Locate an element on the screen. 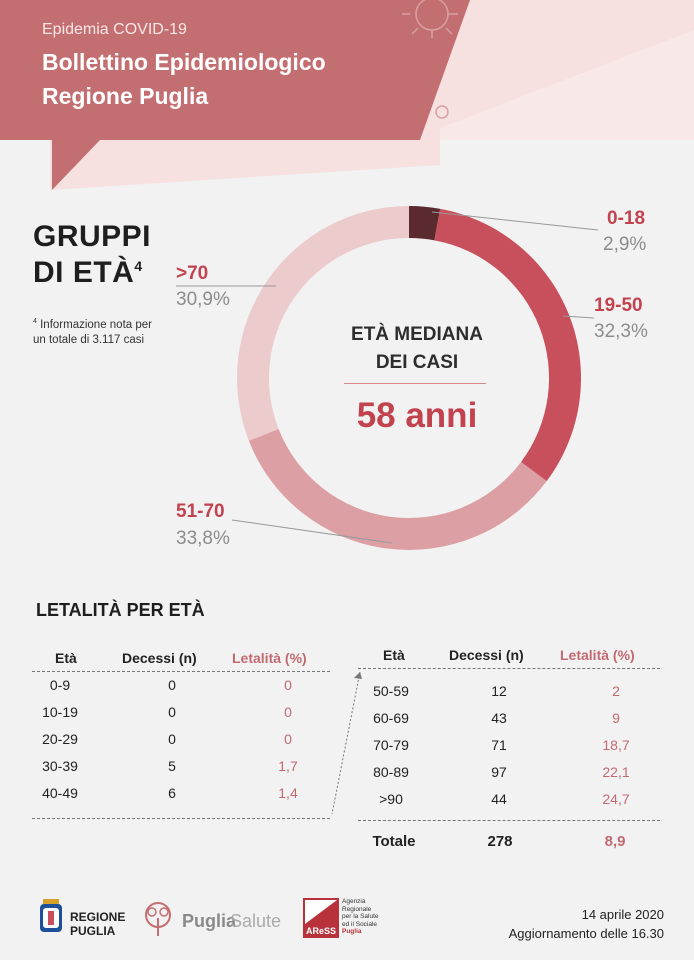  left-header-divider is located at coordinates (181, 671).